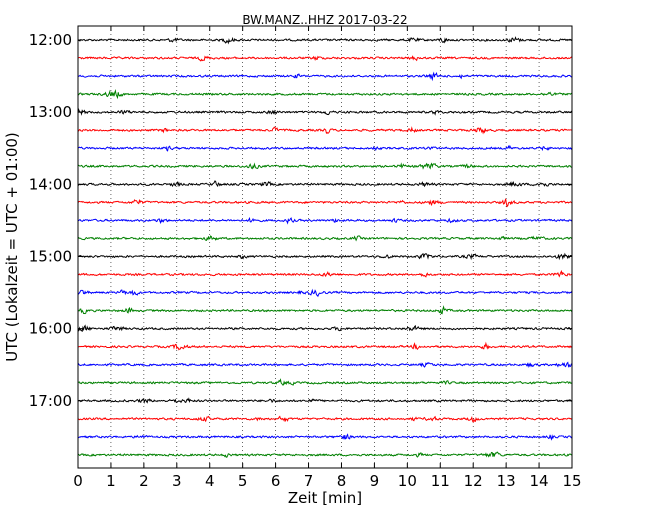 This screenshot has height=520, width=650. What do you see at coordinates (50, 184) in the screenshot?
I see `y-tick-label: 14:00` at bounding box center [50, 184].